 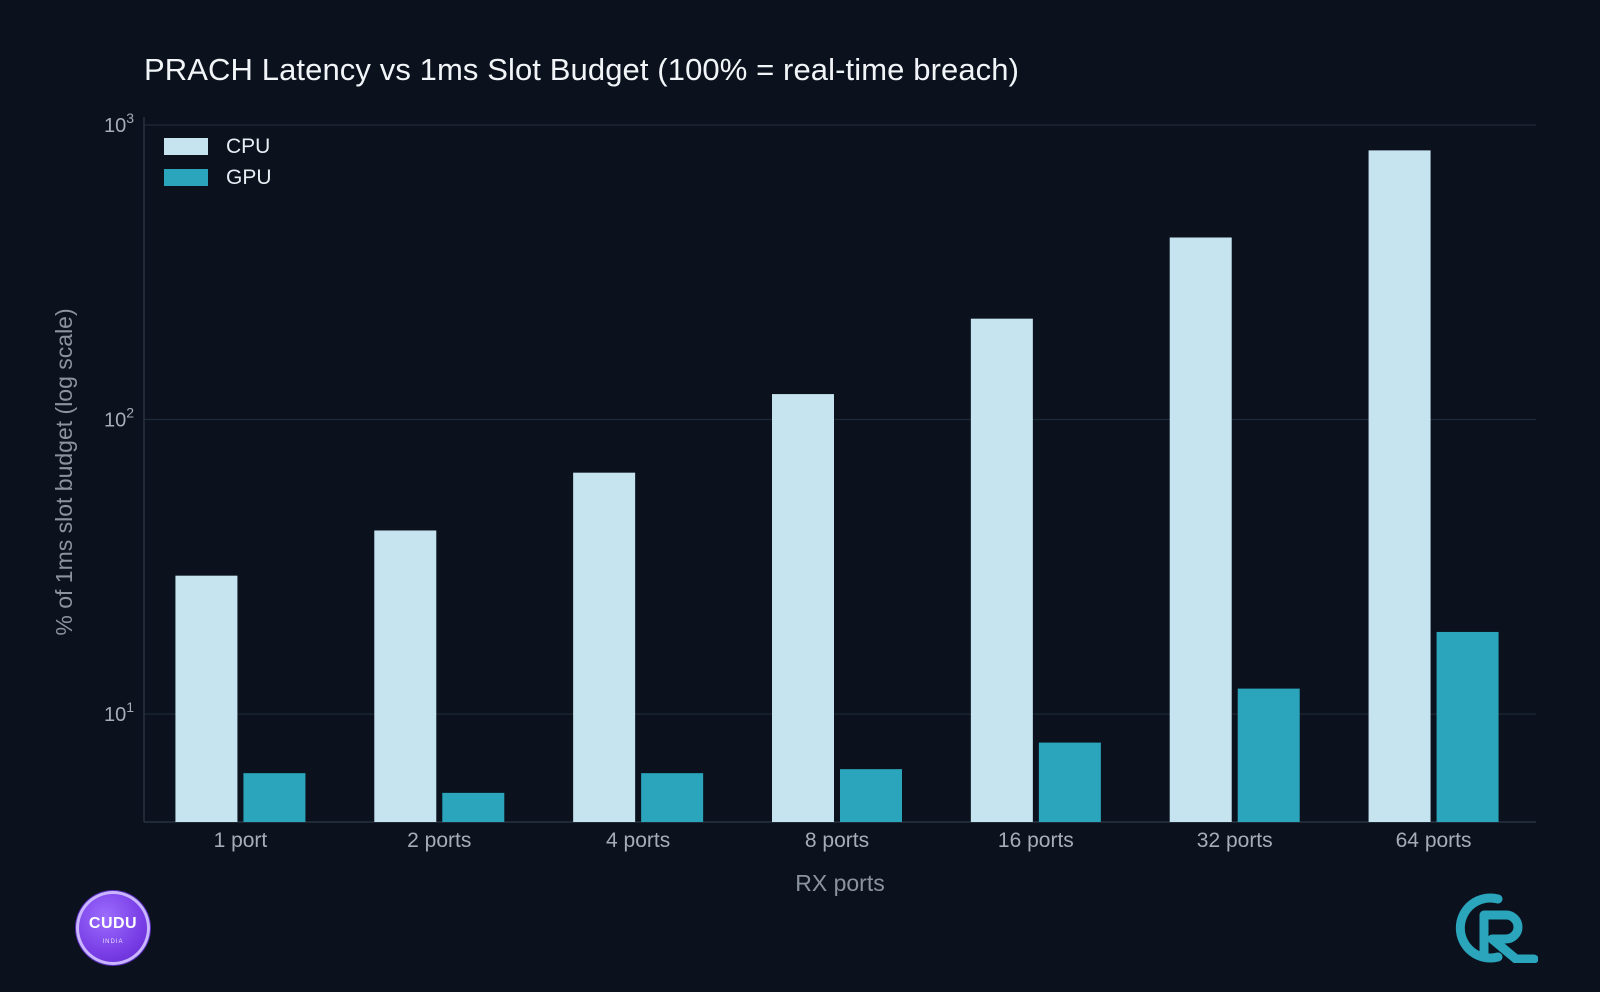 I want to click on bar-cpu-2-ports, so click(x=405, y=676).